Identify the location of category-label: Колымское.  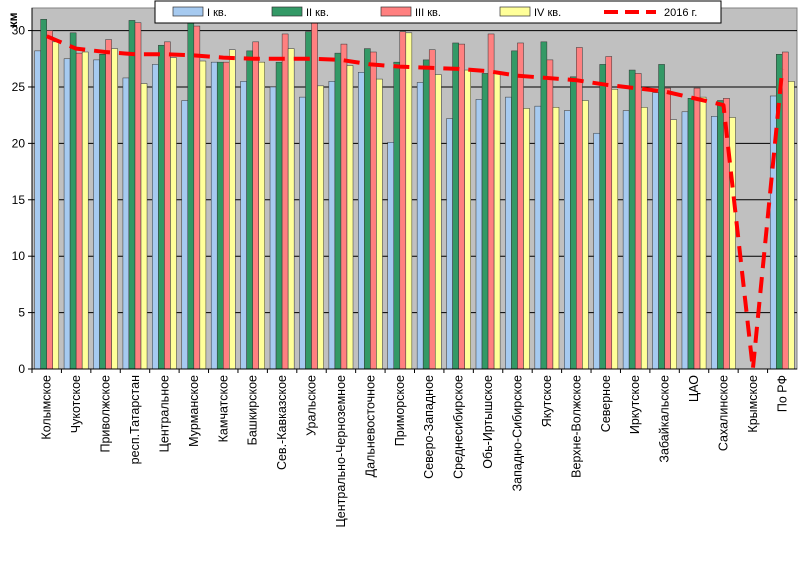
(47, 407).